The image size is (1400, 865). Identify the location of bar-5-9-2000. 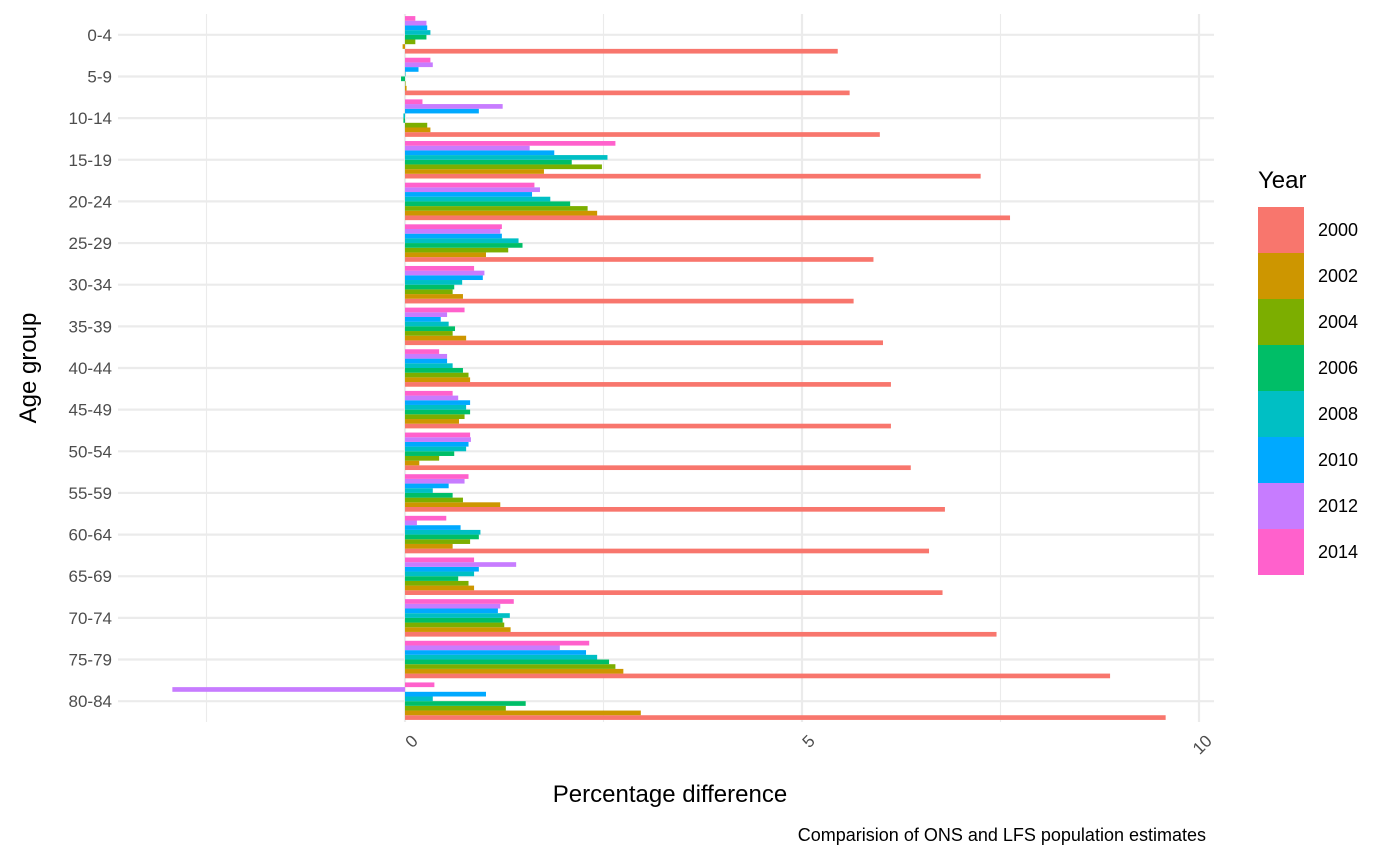
(627, 93).